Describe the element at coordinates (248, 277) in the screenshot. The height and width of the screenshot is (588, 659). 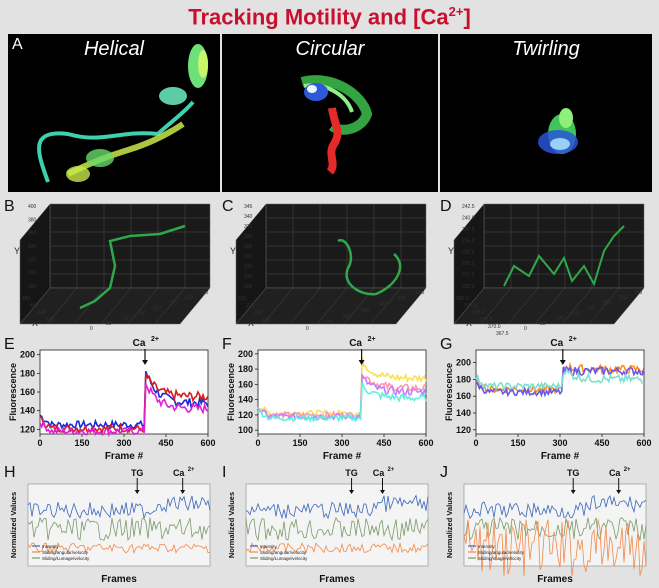
I see `y-tick-label: 310` at that location.